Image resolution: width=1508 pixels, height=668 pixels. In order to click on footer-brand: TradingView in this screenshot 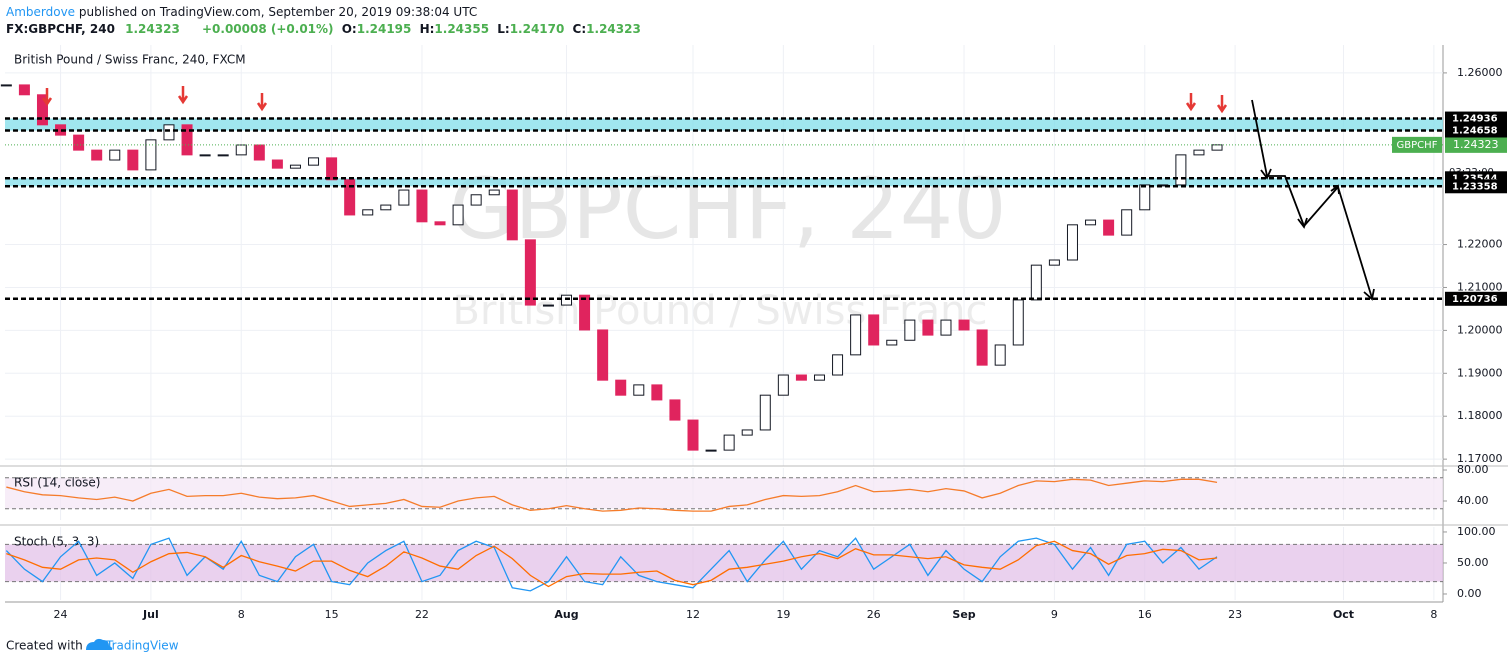, I will do `click(142, 646)`.